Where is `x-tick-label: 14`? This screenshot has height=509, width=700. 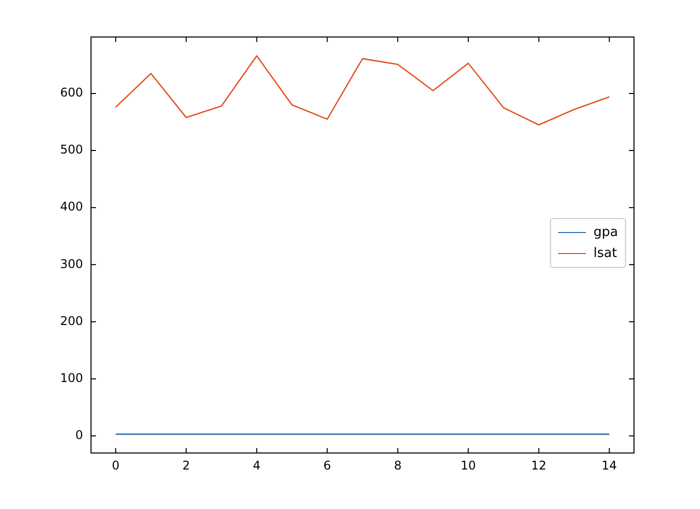
x-tick-label: 14 is located at coordinates (609, 465).